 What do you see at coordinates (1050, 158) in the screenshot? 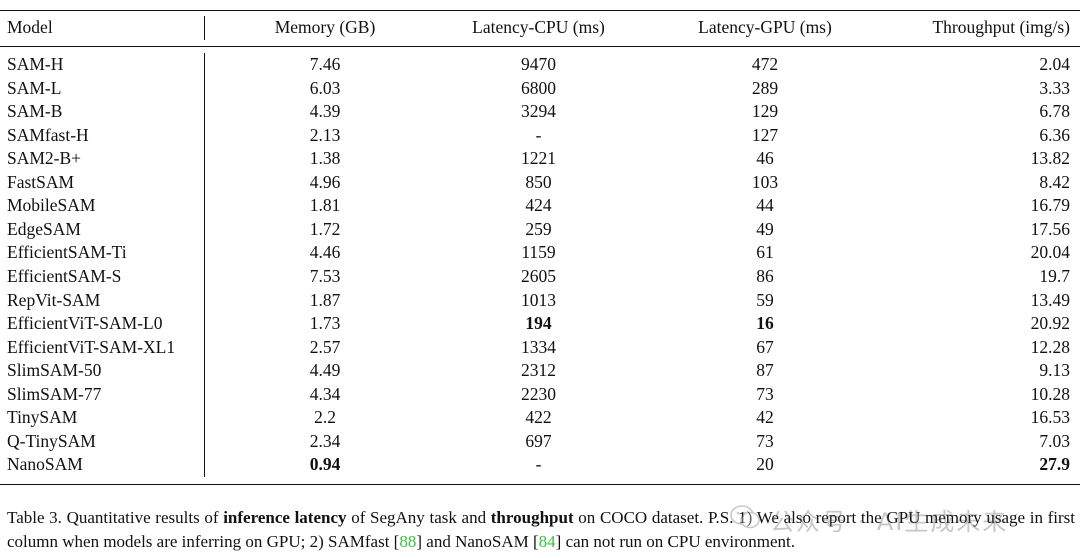
I see `cell-throughput: 13.82` at bounding box center [1050, 158].